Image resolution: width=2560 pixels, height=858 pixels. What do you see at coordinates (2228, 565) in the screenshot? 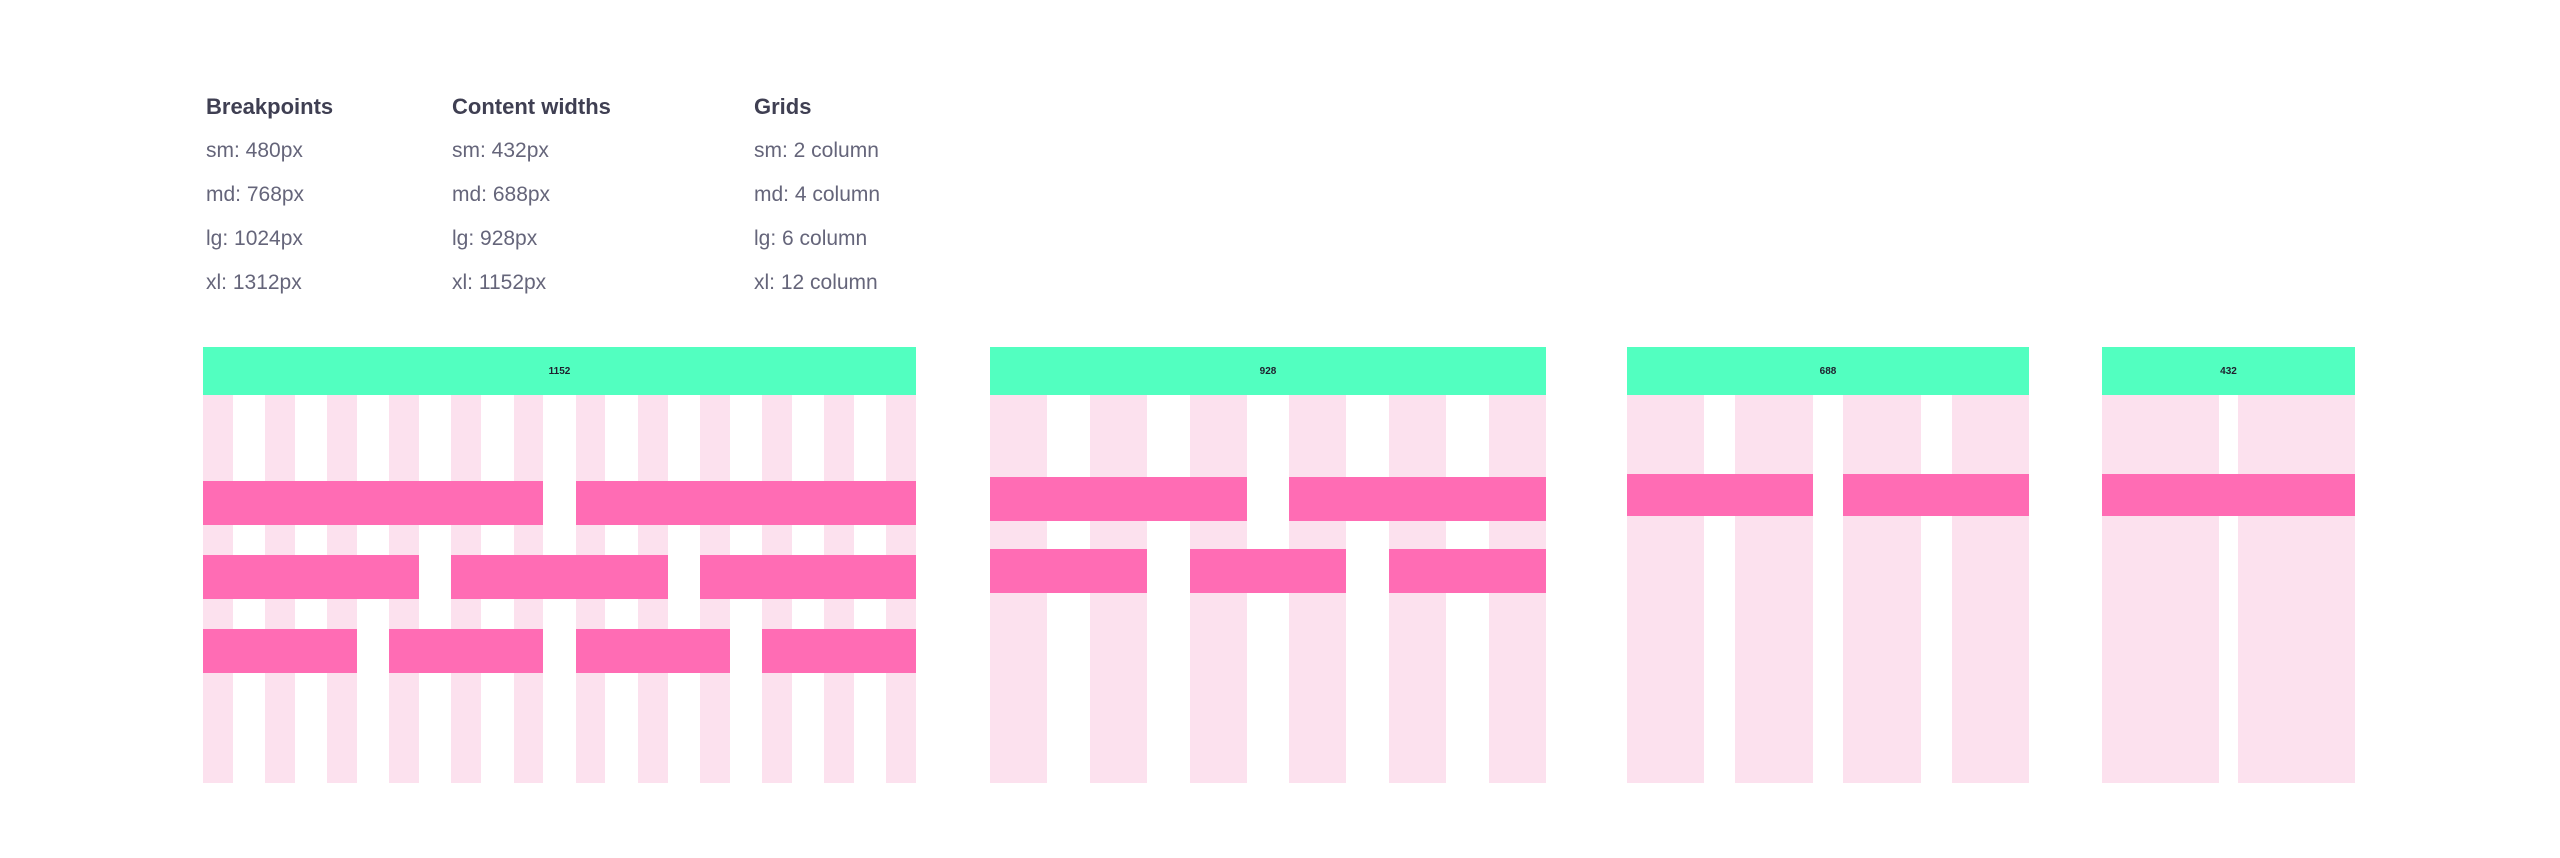
I see `grid-diagram-sm: 432` at bounding box center [2228, 565].